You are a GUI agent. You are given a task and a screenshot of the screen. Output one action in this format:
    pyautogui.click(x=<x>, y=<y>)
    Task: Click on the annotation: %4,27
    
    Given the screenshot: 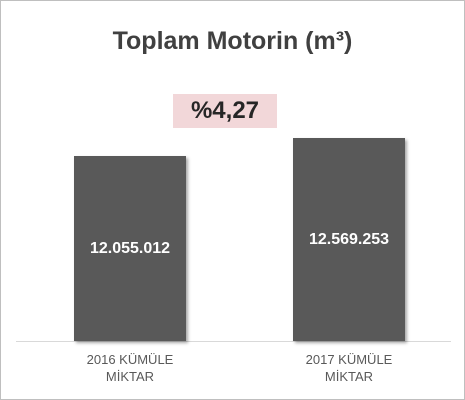 What is the action you would take?
    pyautogui.click(x=225, y=111)
    